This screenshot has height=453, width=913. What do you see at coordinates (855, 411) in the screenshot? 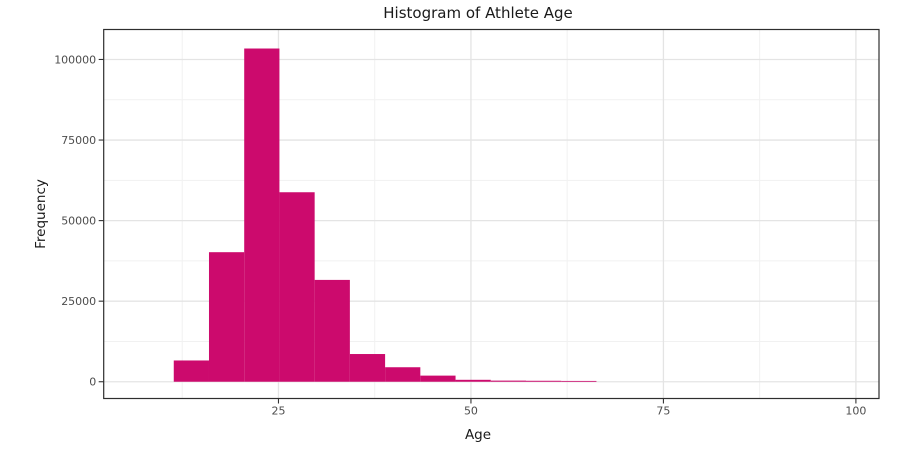
I see `x-tick-label: 100` at bounding box center [855, 411].